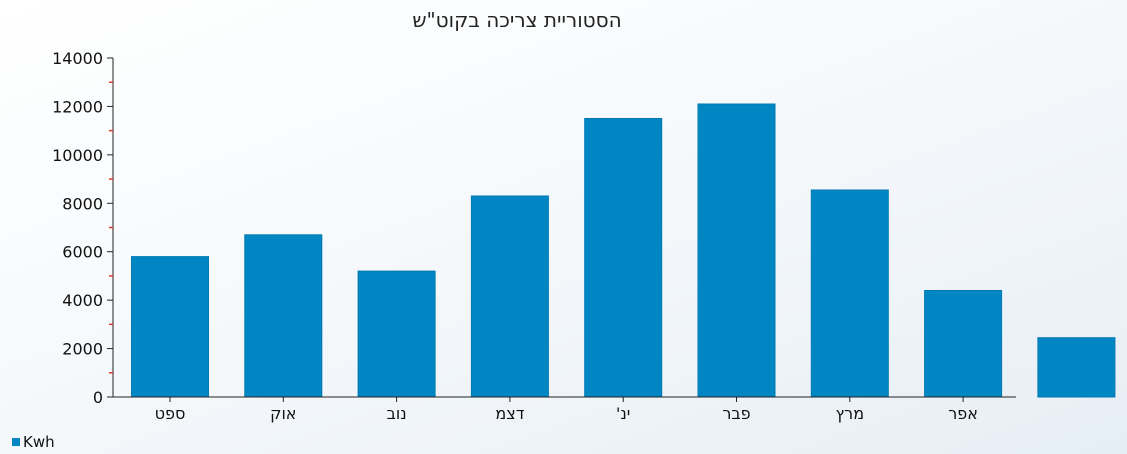  What do you see at coordinates (39, 442) in the screenshot?
I see `legend-label: Kwh` at bounding box center [39, 442].